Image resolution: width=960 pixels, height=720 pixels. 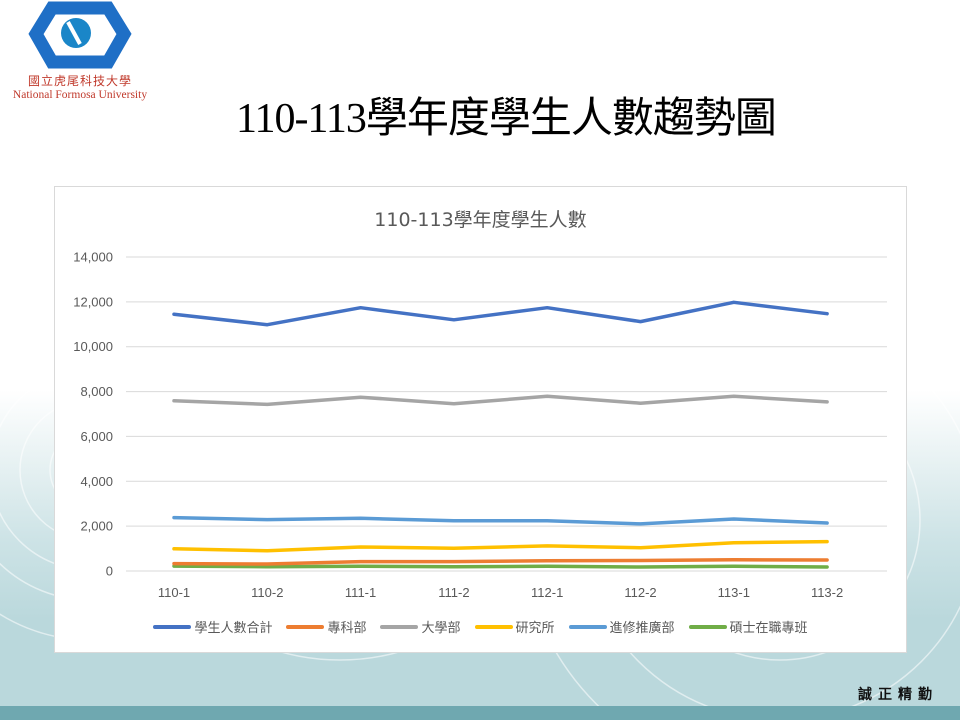 I want to click on legend-item: 學生人數合計, so click(x=212, y=626).